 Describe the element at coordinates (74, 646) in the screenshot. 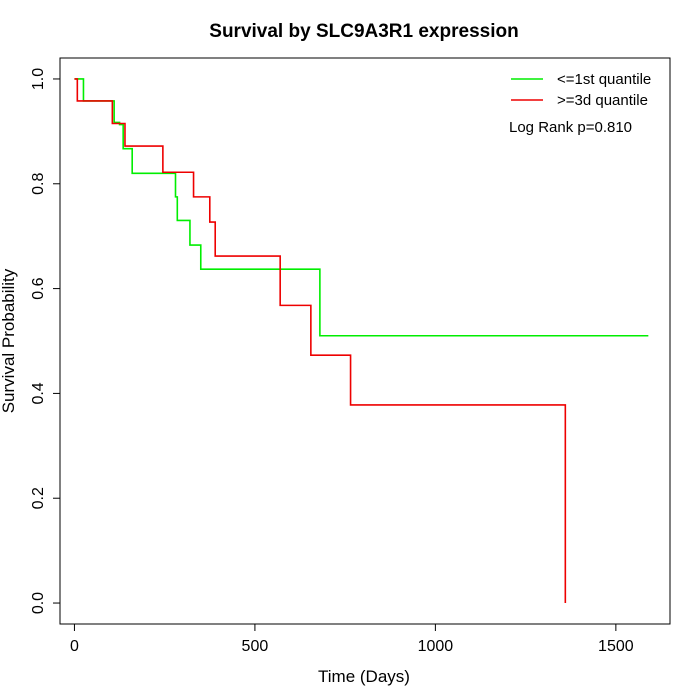

I see `x-tick-label: 0` at that location.